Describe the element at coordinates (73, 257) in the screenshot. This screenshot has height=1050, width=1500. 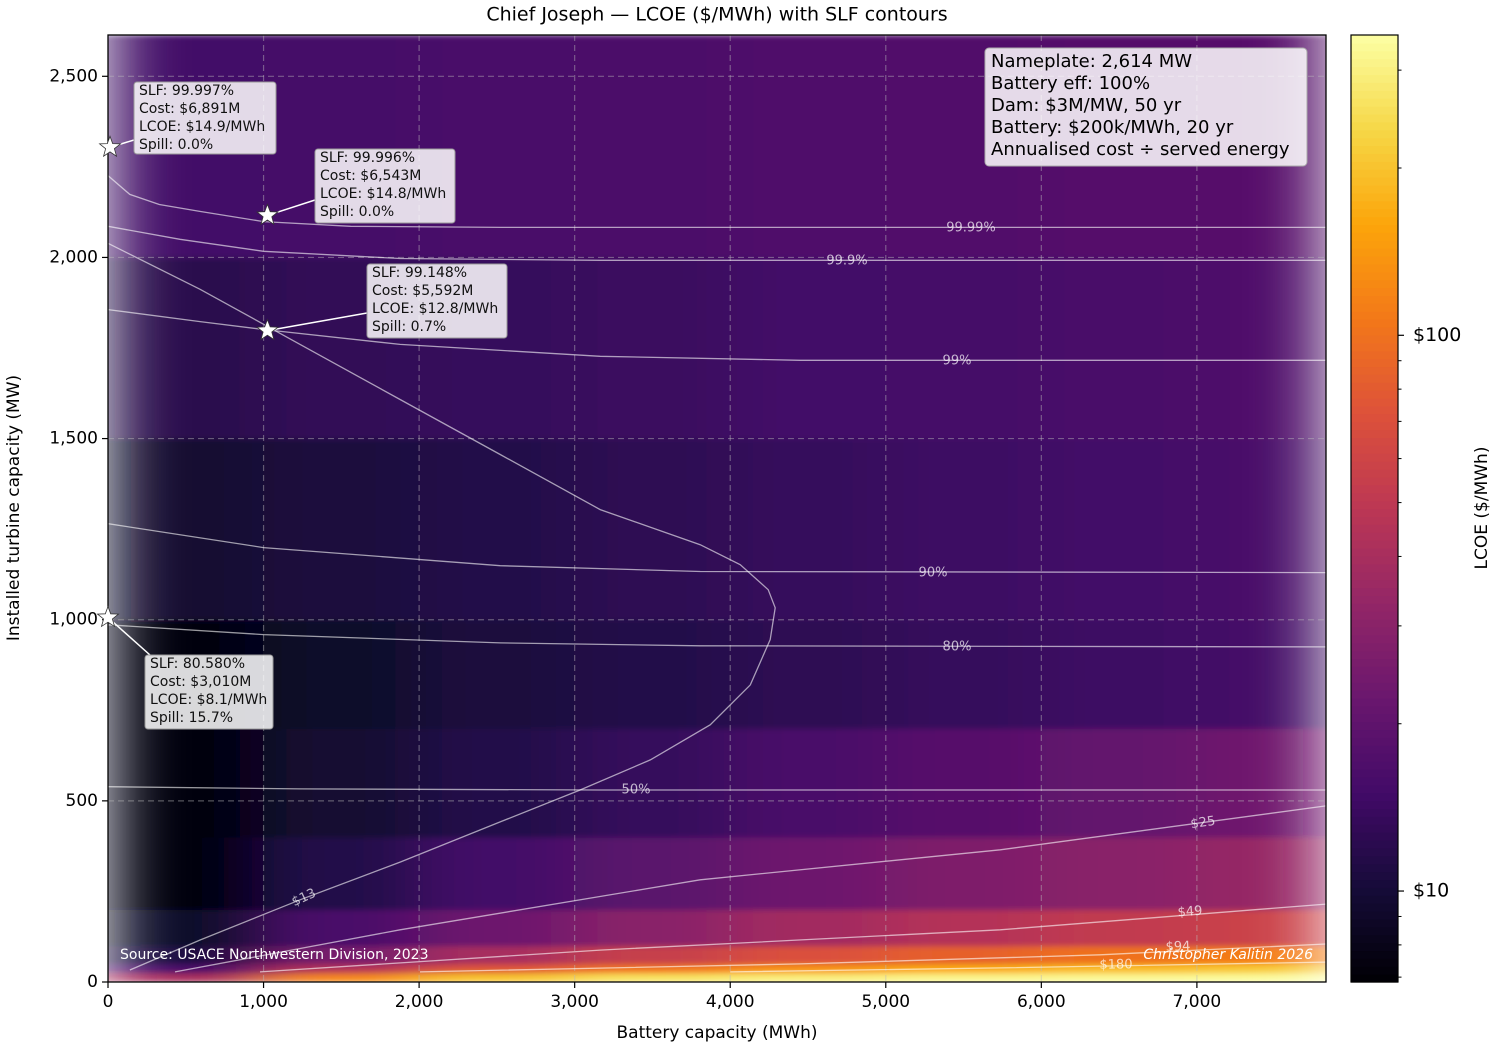
I see `y-tick-label: 2,000` at that location.